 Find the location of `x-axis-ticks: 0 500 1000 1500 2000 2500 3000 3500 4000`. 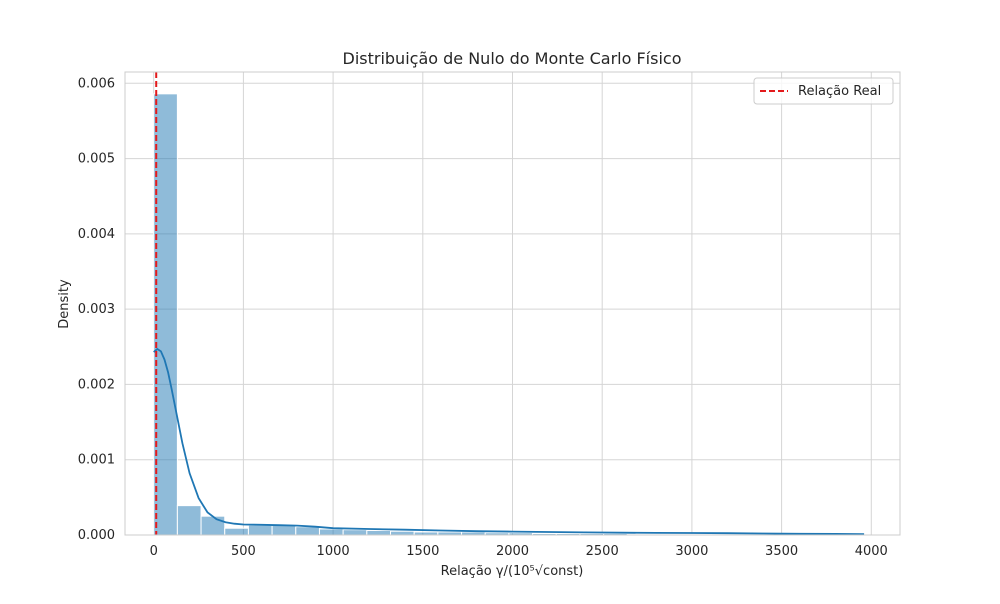

x-axis-ticks: 0 500 1000 1500 2000 2500 3000 3500 4000 is located at coordinates (519, 551).